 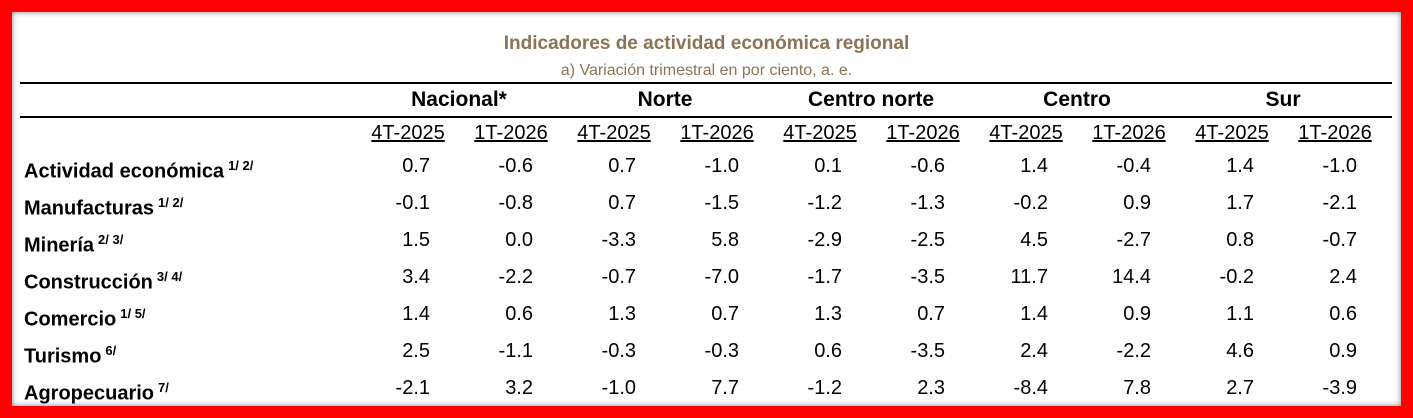 What do you see at coordinates (519, 240) in the screenshot?
I see `cell-value: 0.0` at bounding box center [519, 240].